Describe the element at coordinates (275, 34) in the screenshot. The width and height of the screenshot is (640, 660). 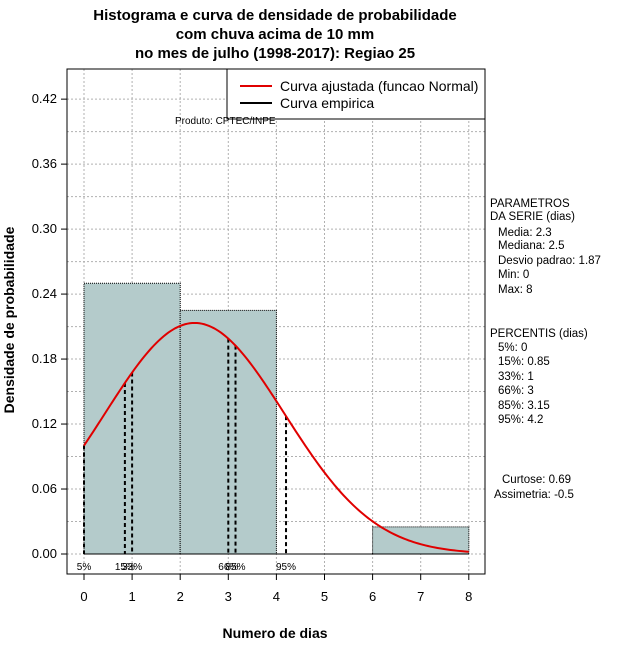
I see `chart-title-line-2: com chuva acima de 10 mm` at that location.